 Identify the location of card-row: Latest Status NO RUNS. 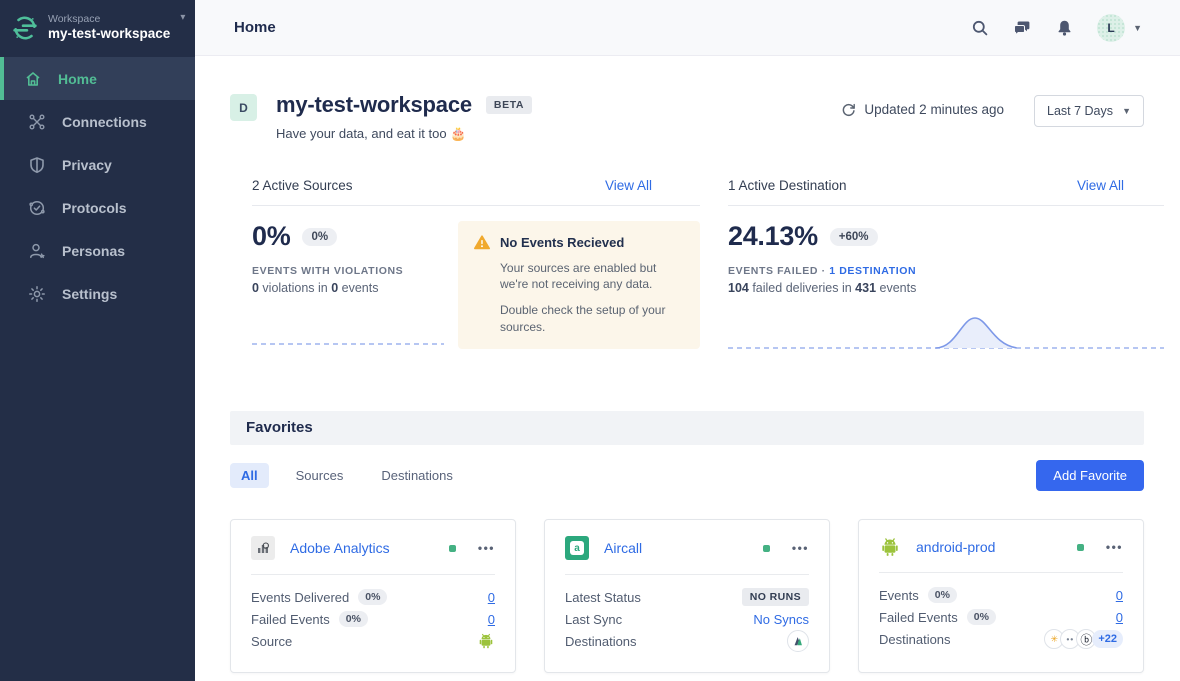
(687, 597).